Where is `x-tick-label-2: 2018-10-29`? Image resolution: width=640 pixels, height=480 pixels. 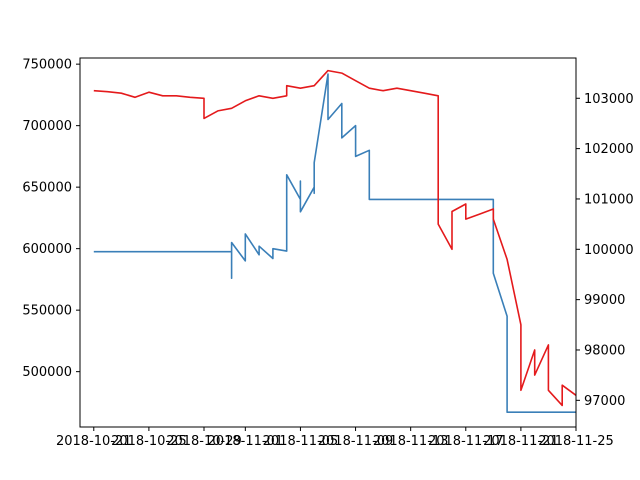
x-tick-label-2: 2018-10-29 is located at coordinates (204, 441).